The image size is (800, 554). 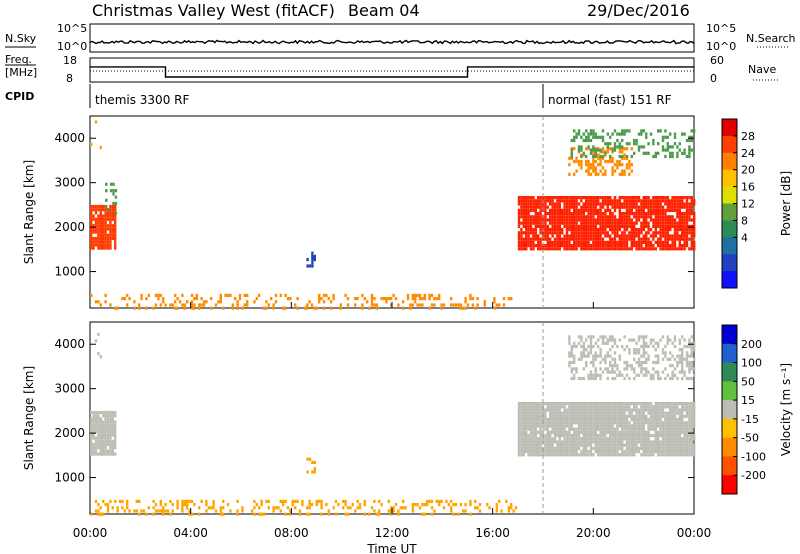 What do you see at coordinates (21, 38) in the screenshot?
I see `nsky-label: N.Sky` at bounding box center [21, 38].